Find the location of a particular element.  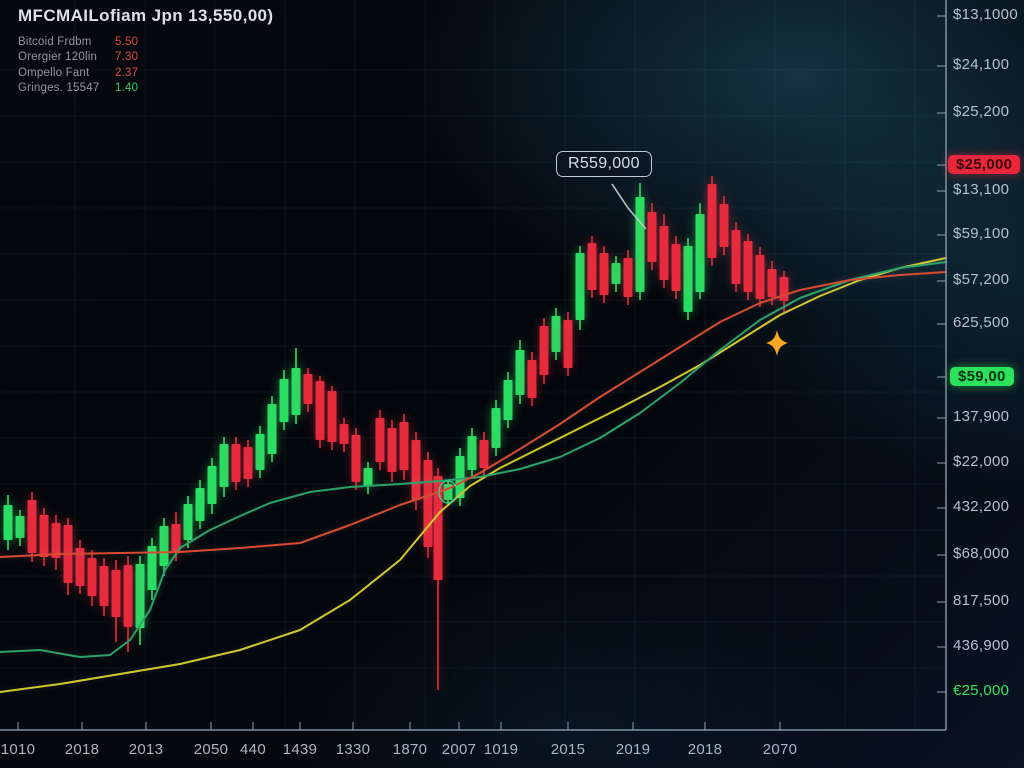

y-axis-label: 137,900 is located at coordinates (981, 416).